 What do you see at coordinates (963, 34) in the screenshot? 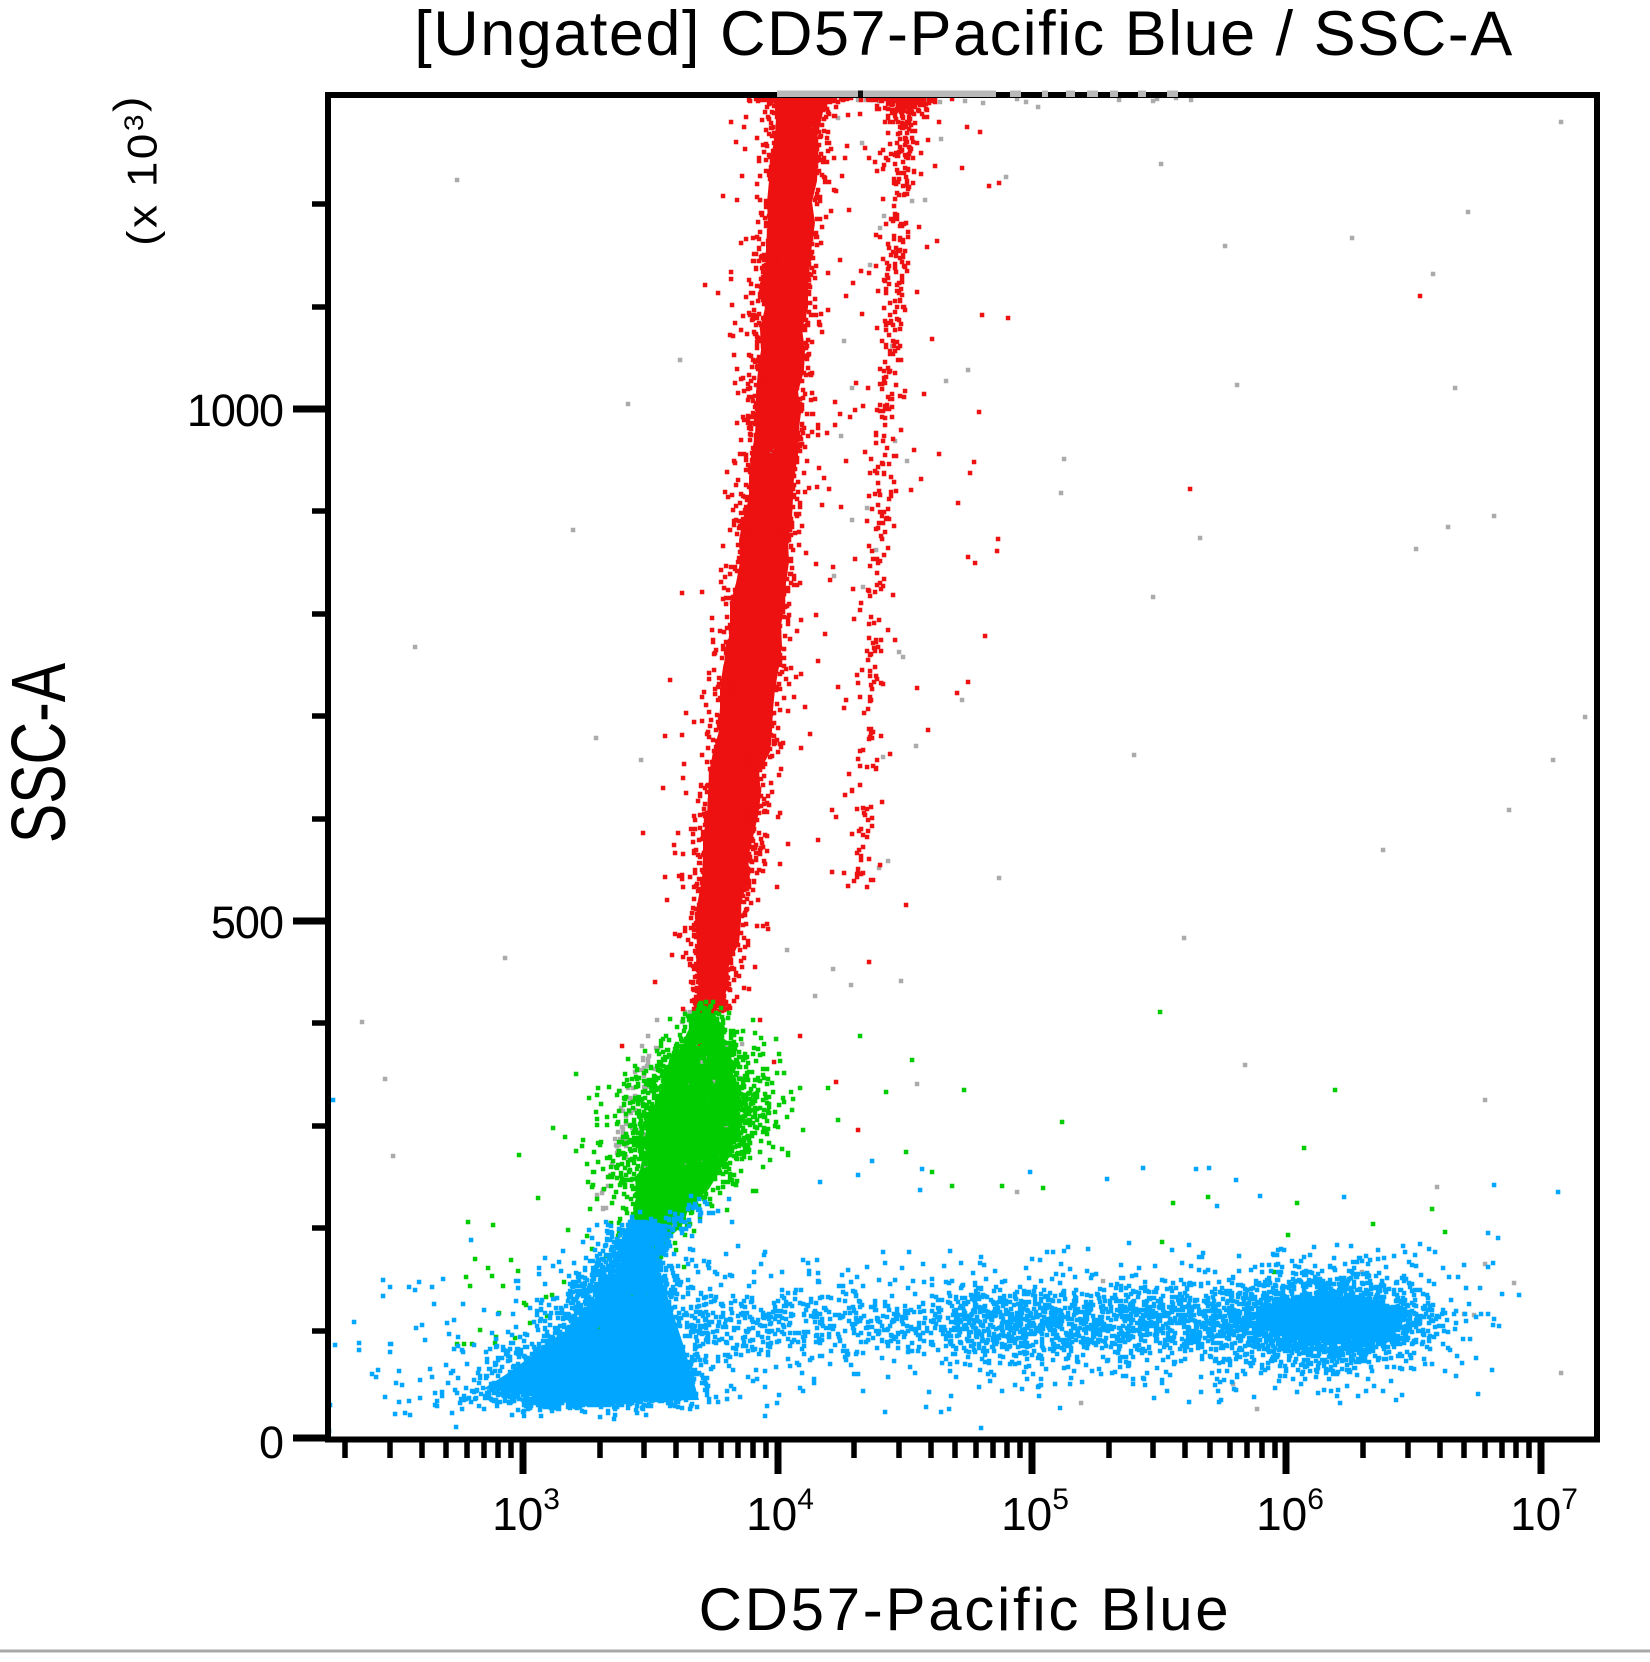
I see `svg-text:[Ungated] CD57-Pacific Blue /: [Ungated] CD57-Pacific Blue / SSC-A` at bounding box center [963, 34].